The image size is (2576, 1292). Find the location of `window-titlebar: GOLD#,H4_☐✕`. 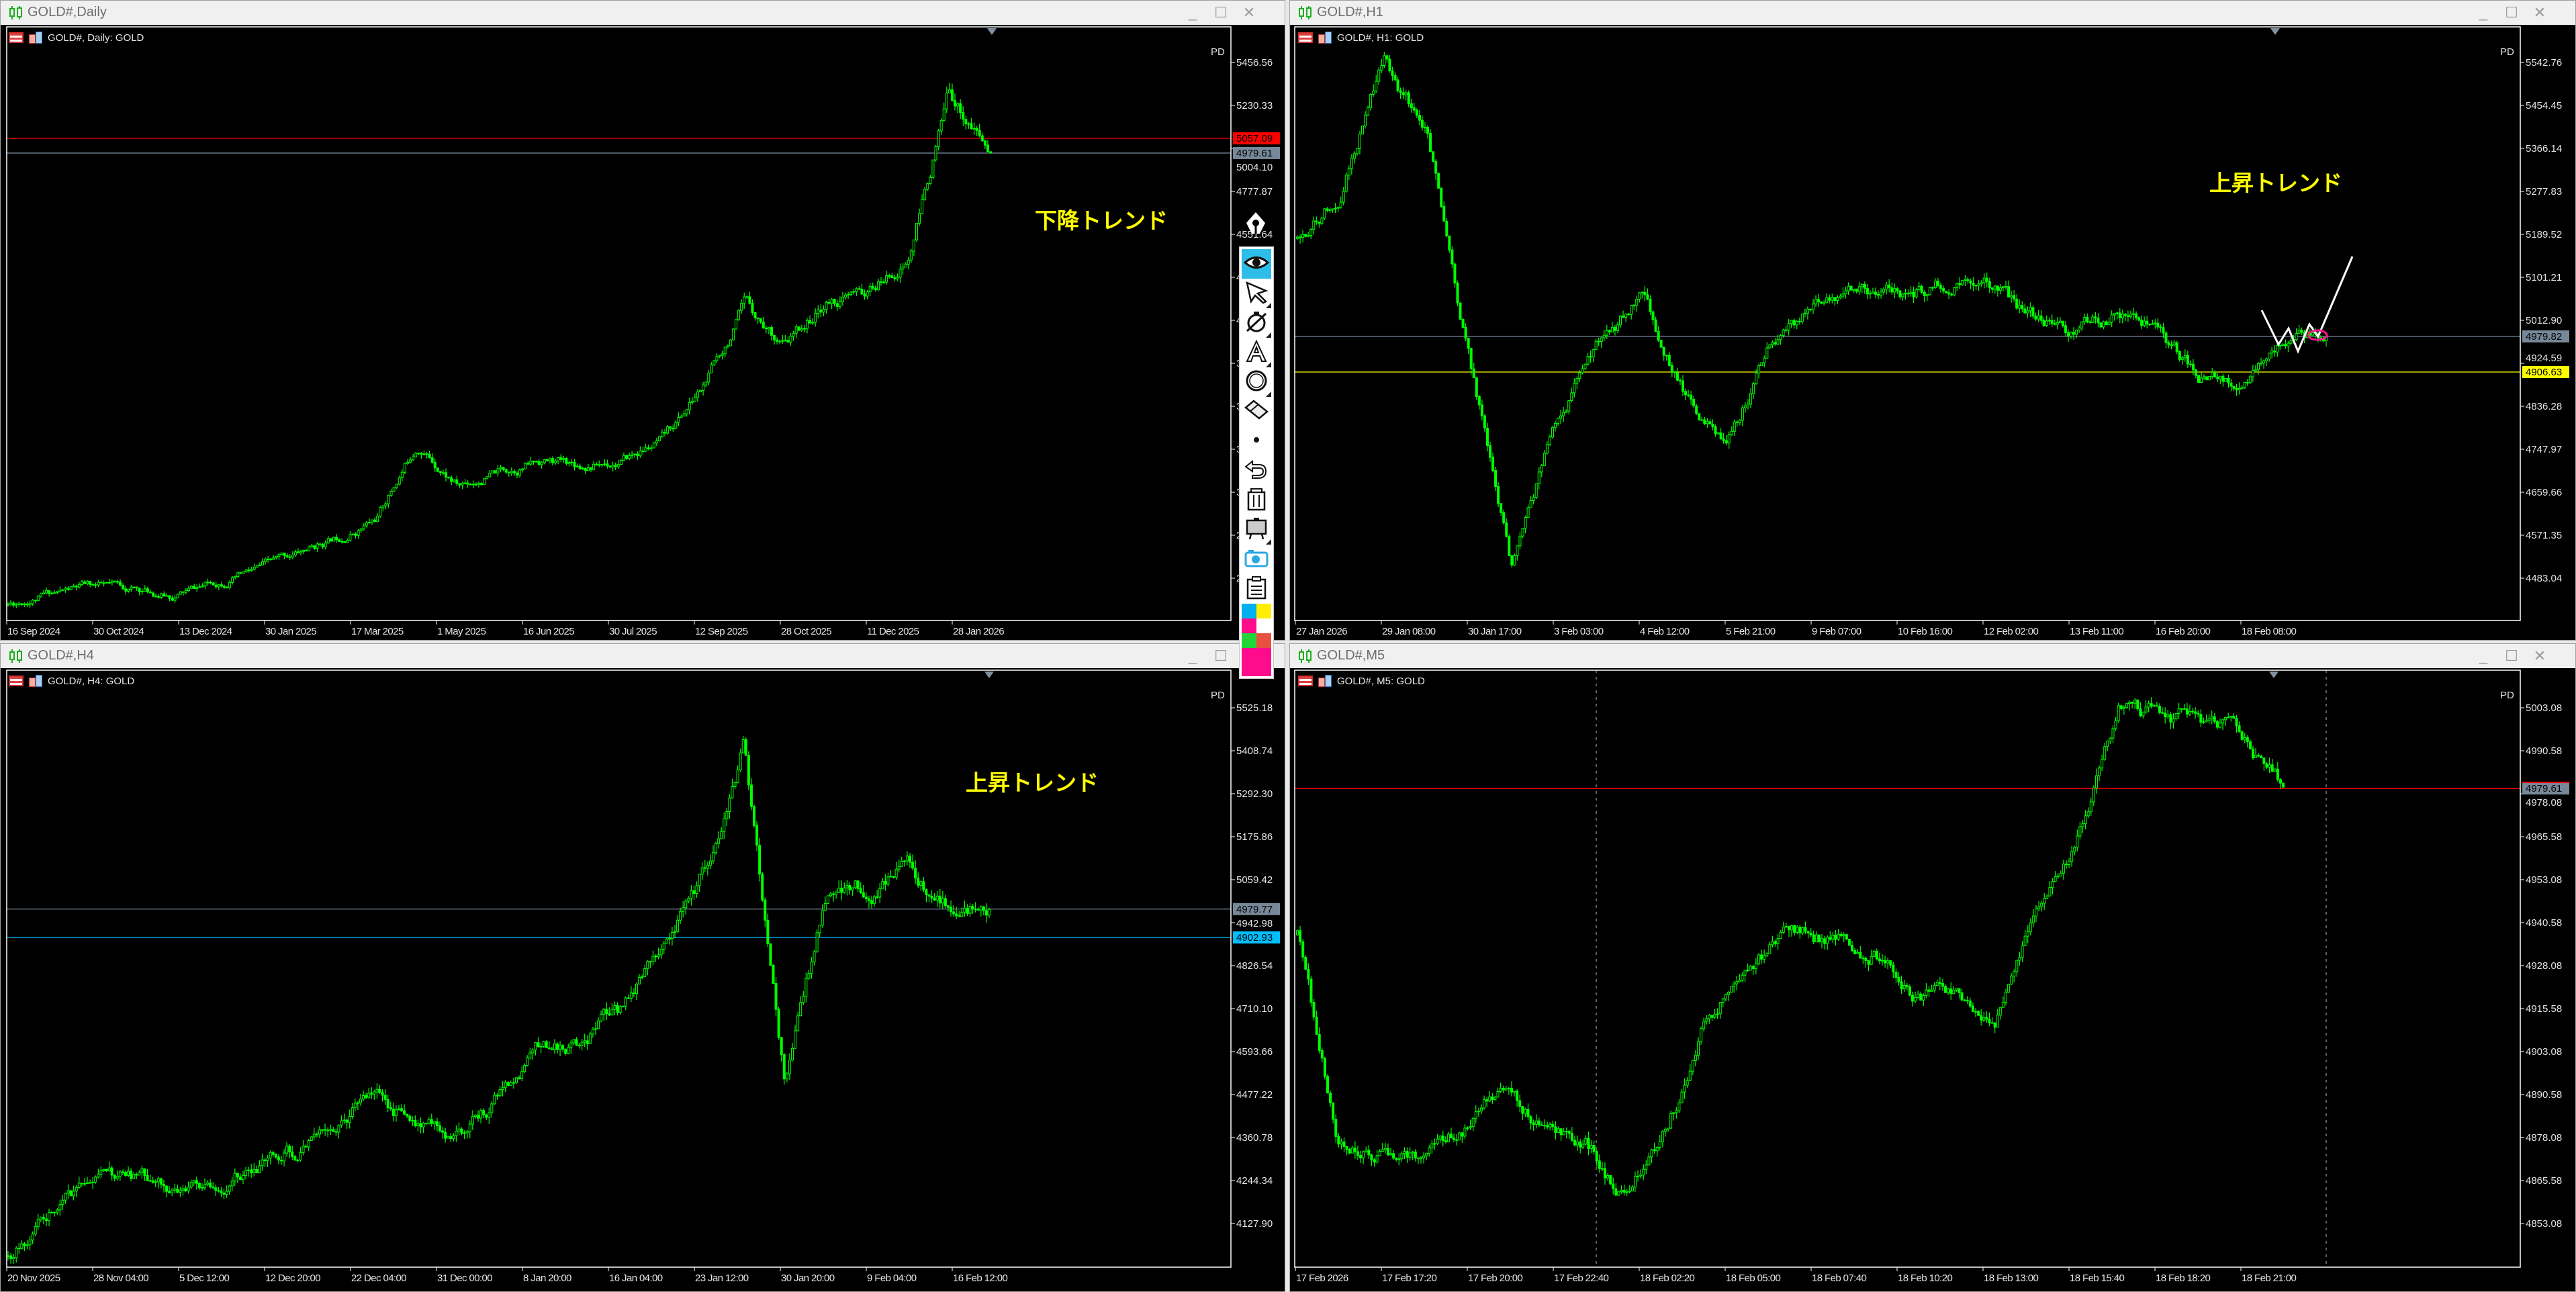

window-titlebar: GOLD#,H4_☐✕ is located at coordinates (643, 656).